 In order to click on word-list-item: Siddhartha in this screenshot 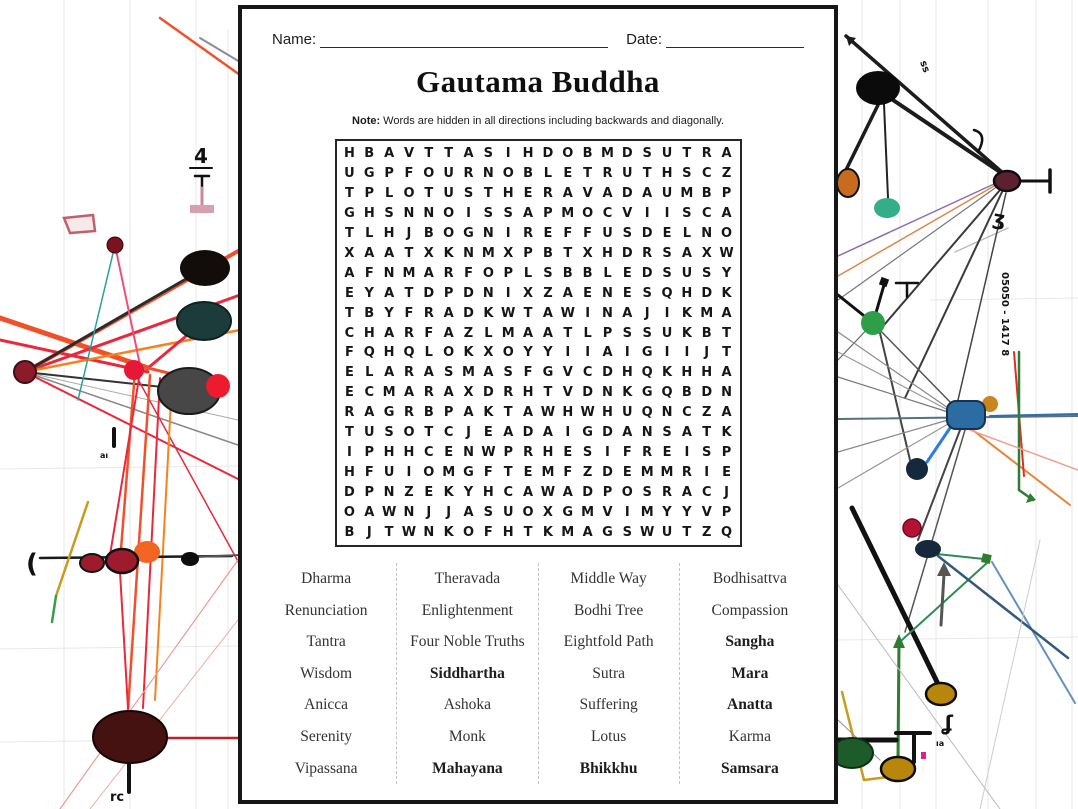, I will do `click(467, 673)`.